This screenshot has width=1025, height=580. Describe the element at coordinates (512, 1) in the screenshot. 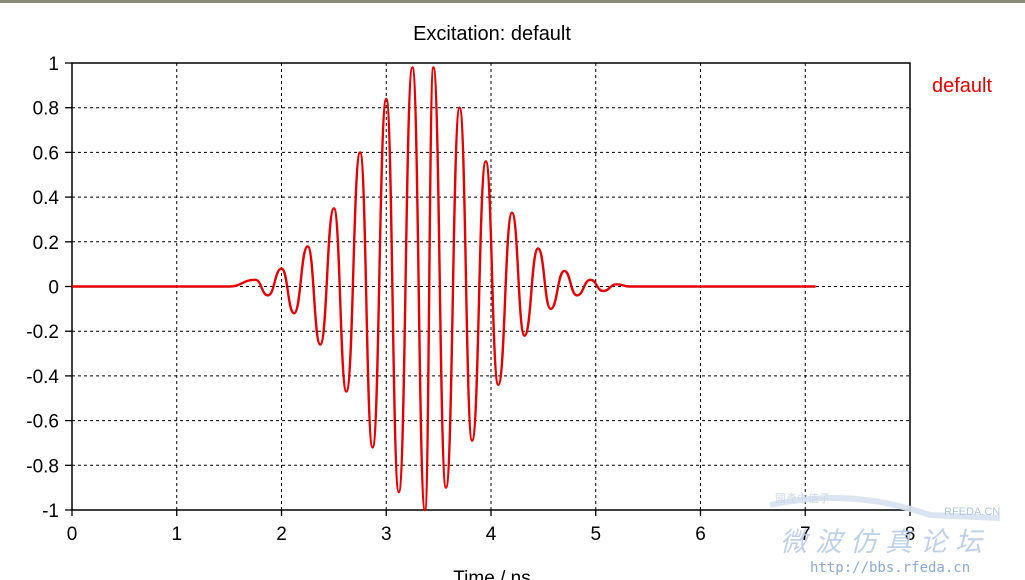

I see `top-border` at that location.